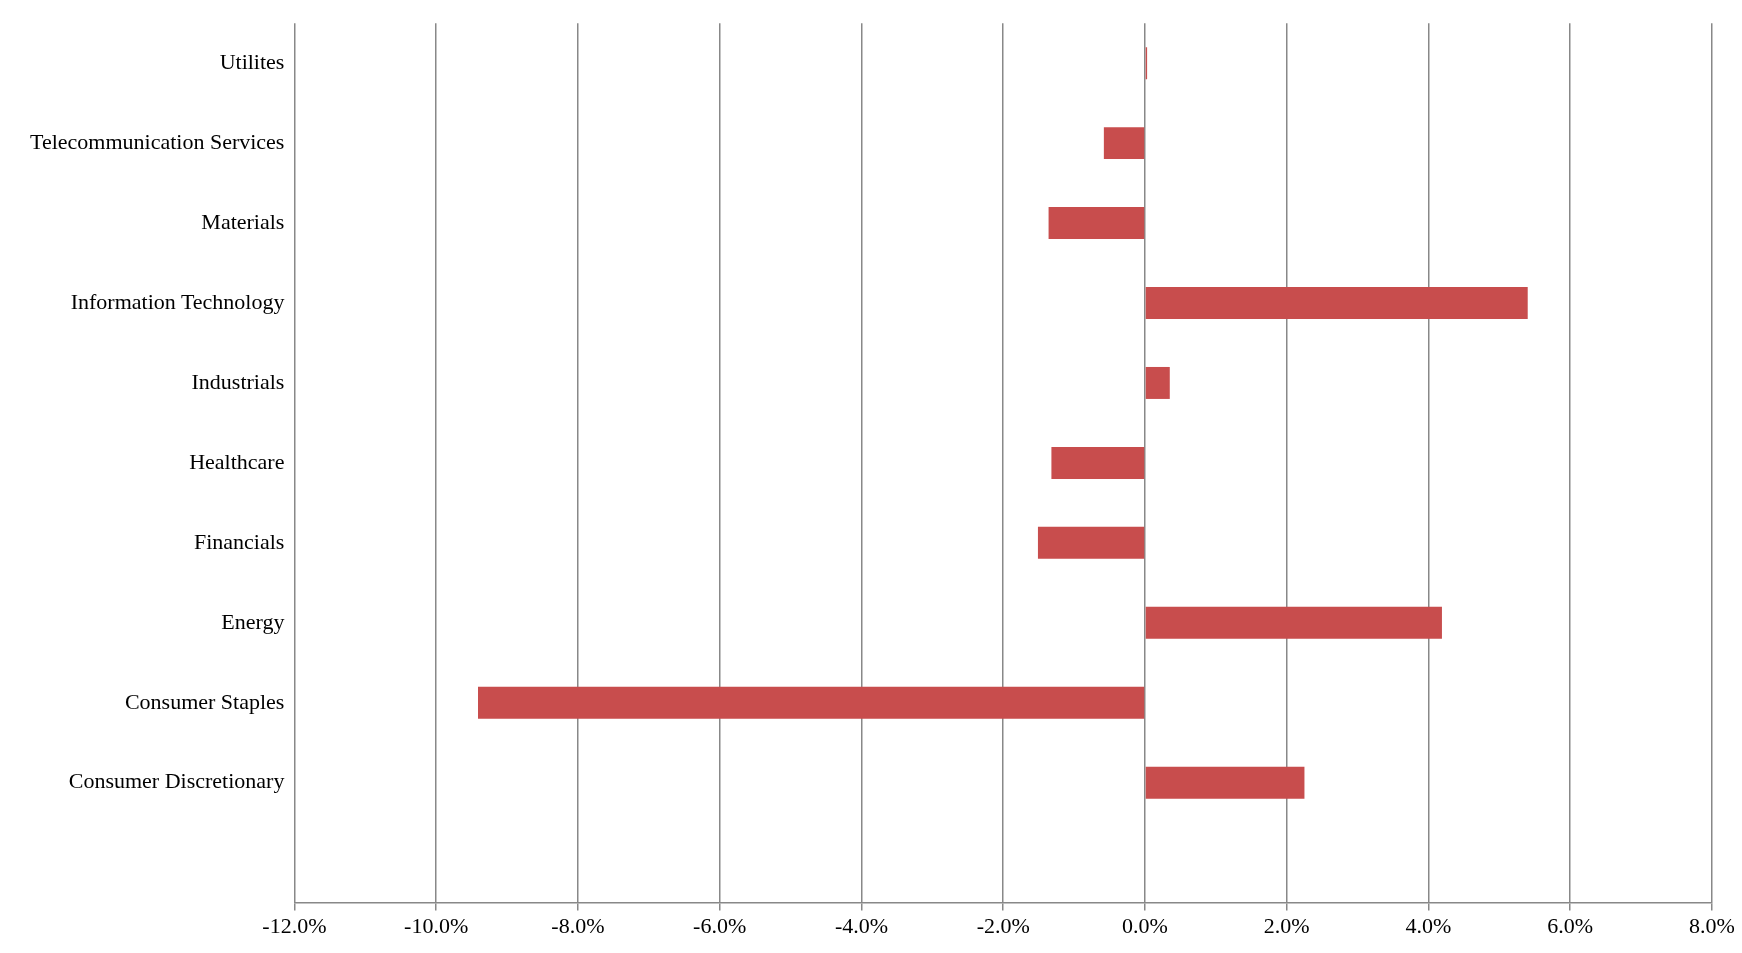 Image resolution: width=1742 pixels, height=953 pixels. I want to click on y-tick-label: Consumer Discretionary, so click(176, 781).